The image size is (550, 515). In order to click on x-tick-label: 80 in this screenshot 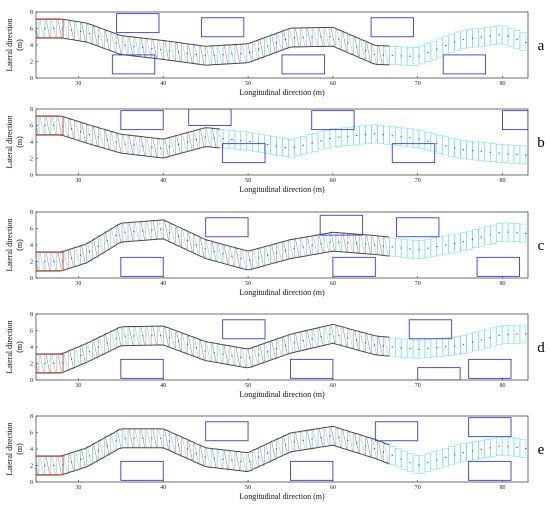, I will do `click(503, 386)`.